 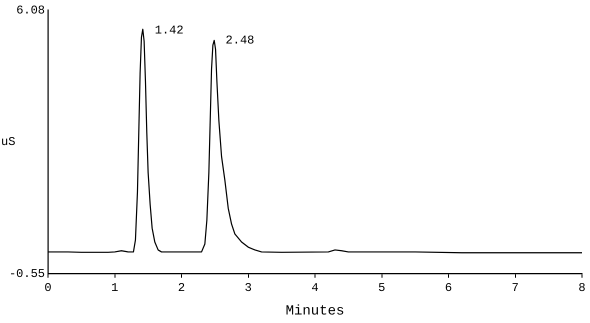 I want to click on y-tick-label: 6.08, so click(x=30, y=10).